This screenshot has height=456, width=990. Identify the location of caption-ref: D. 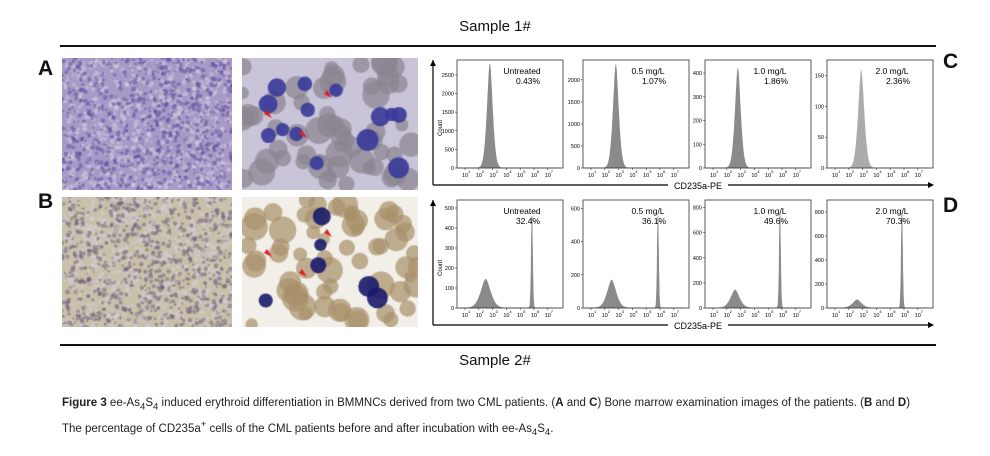
(902, 403).